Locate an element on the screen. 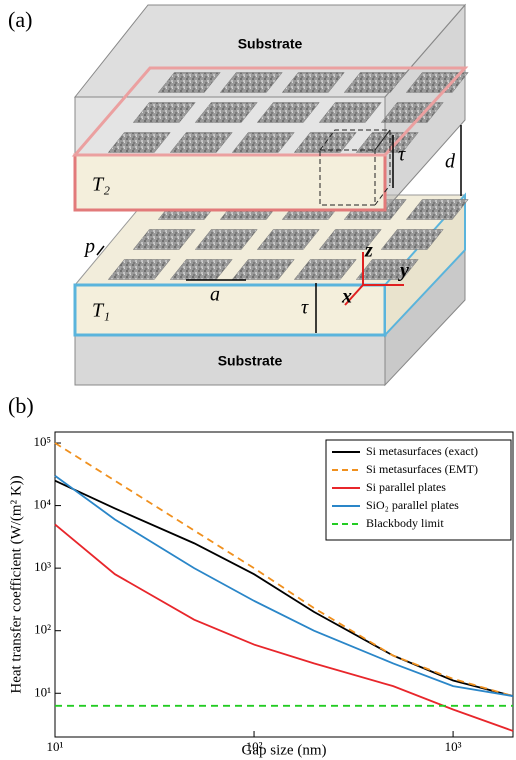 The image size is (516, 760). panel-label: (b) is located at coordinates (21, 405).